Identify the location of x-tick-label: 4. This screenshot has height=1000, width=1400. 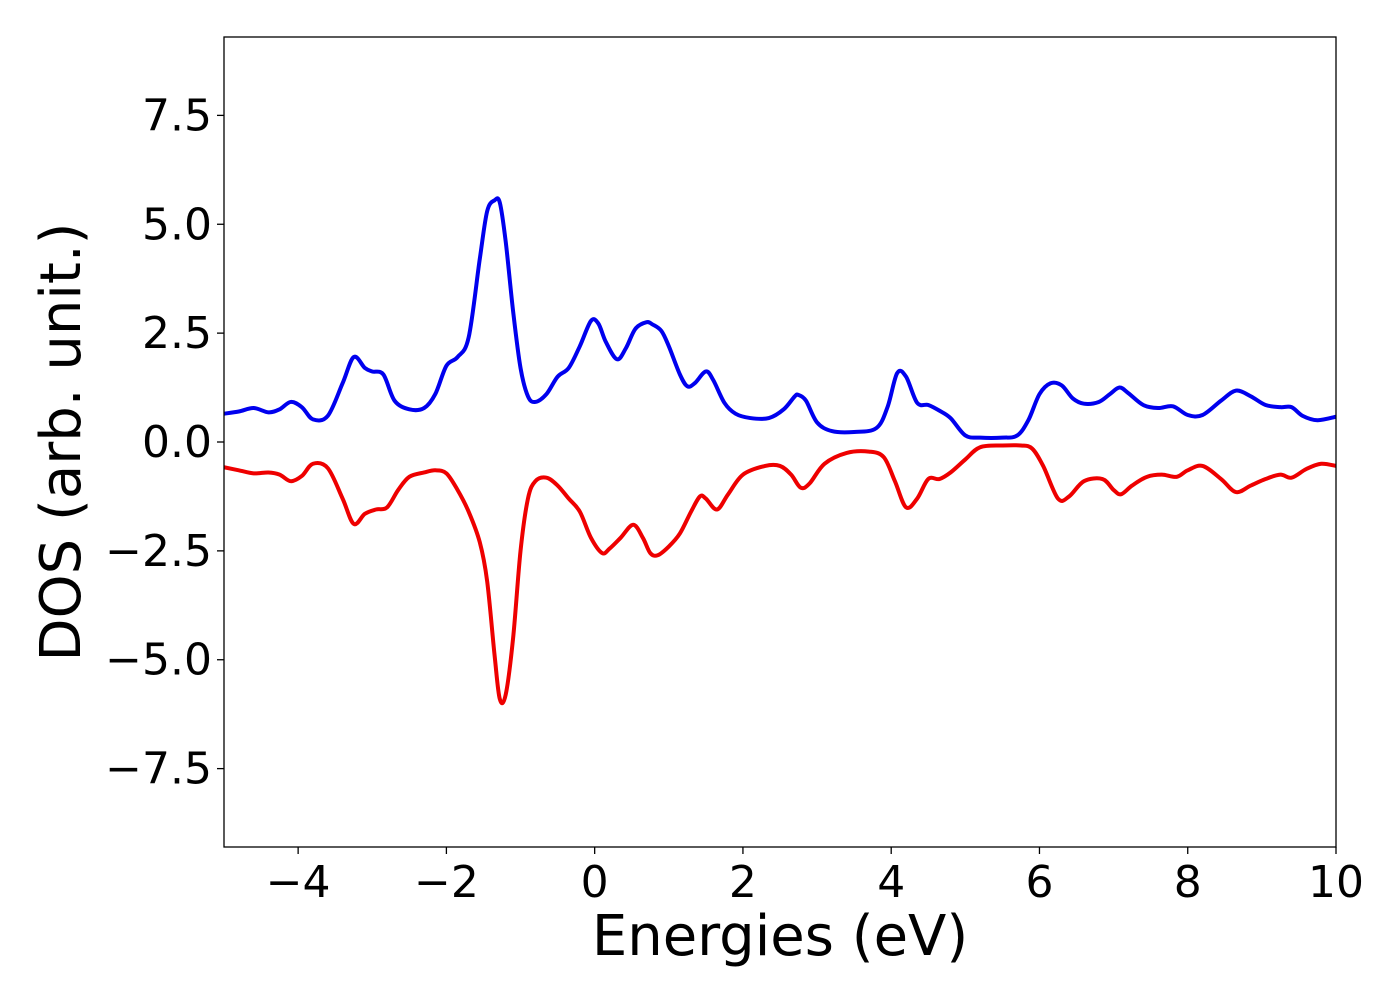
(891, 882).